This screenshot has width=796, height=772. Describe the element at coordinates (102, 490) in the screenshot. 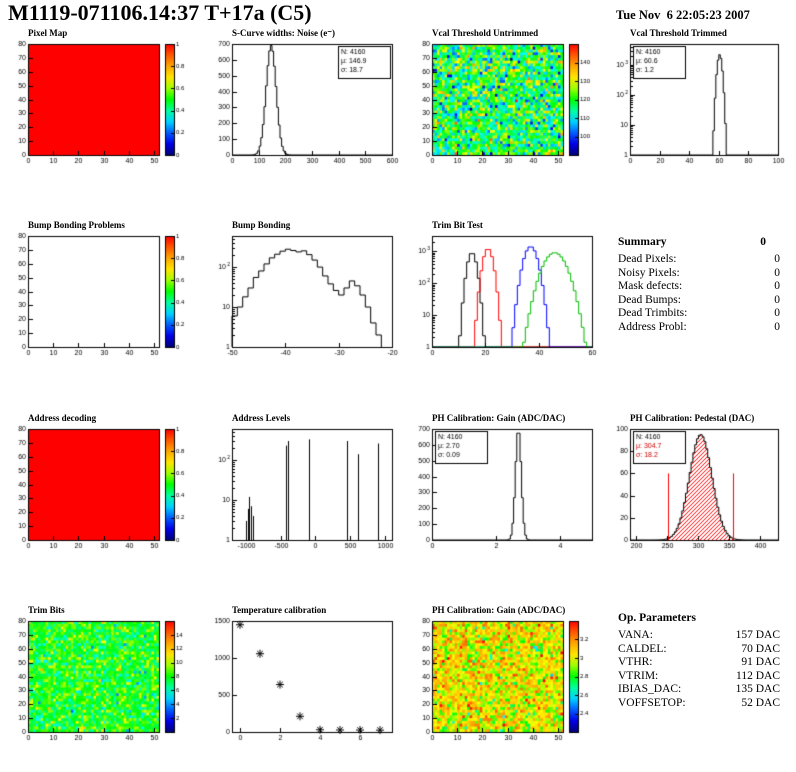

I see `address-decoding-chart` at that location.